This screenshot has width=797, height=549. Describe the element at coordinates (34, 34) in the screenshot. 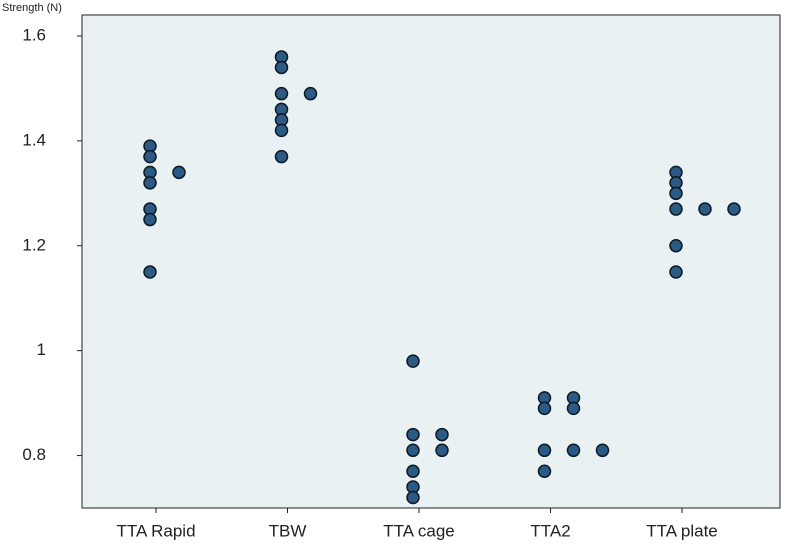

I see `y-tick-label: 1.6` at that location.